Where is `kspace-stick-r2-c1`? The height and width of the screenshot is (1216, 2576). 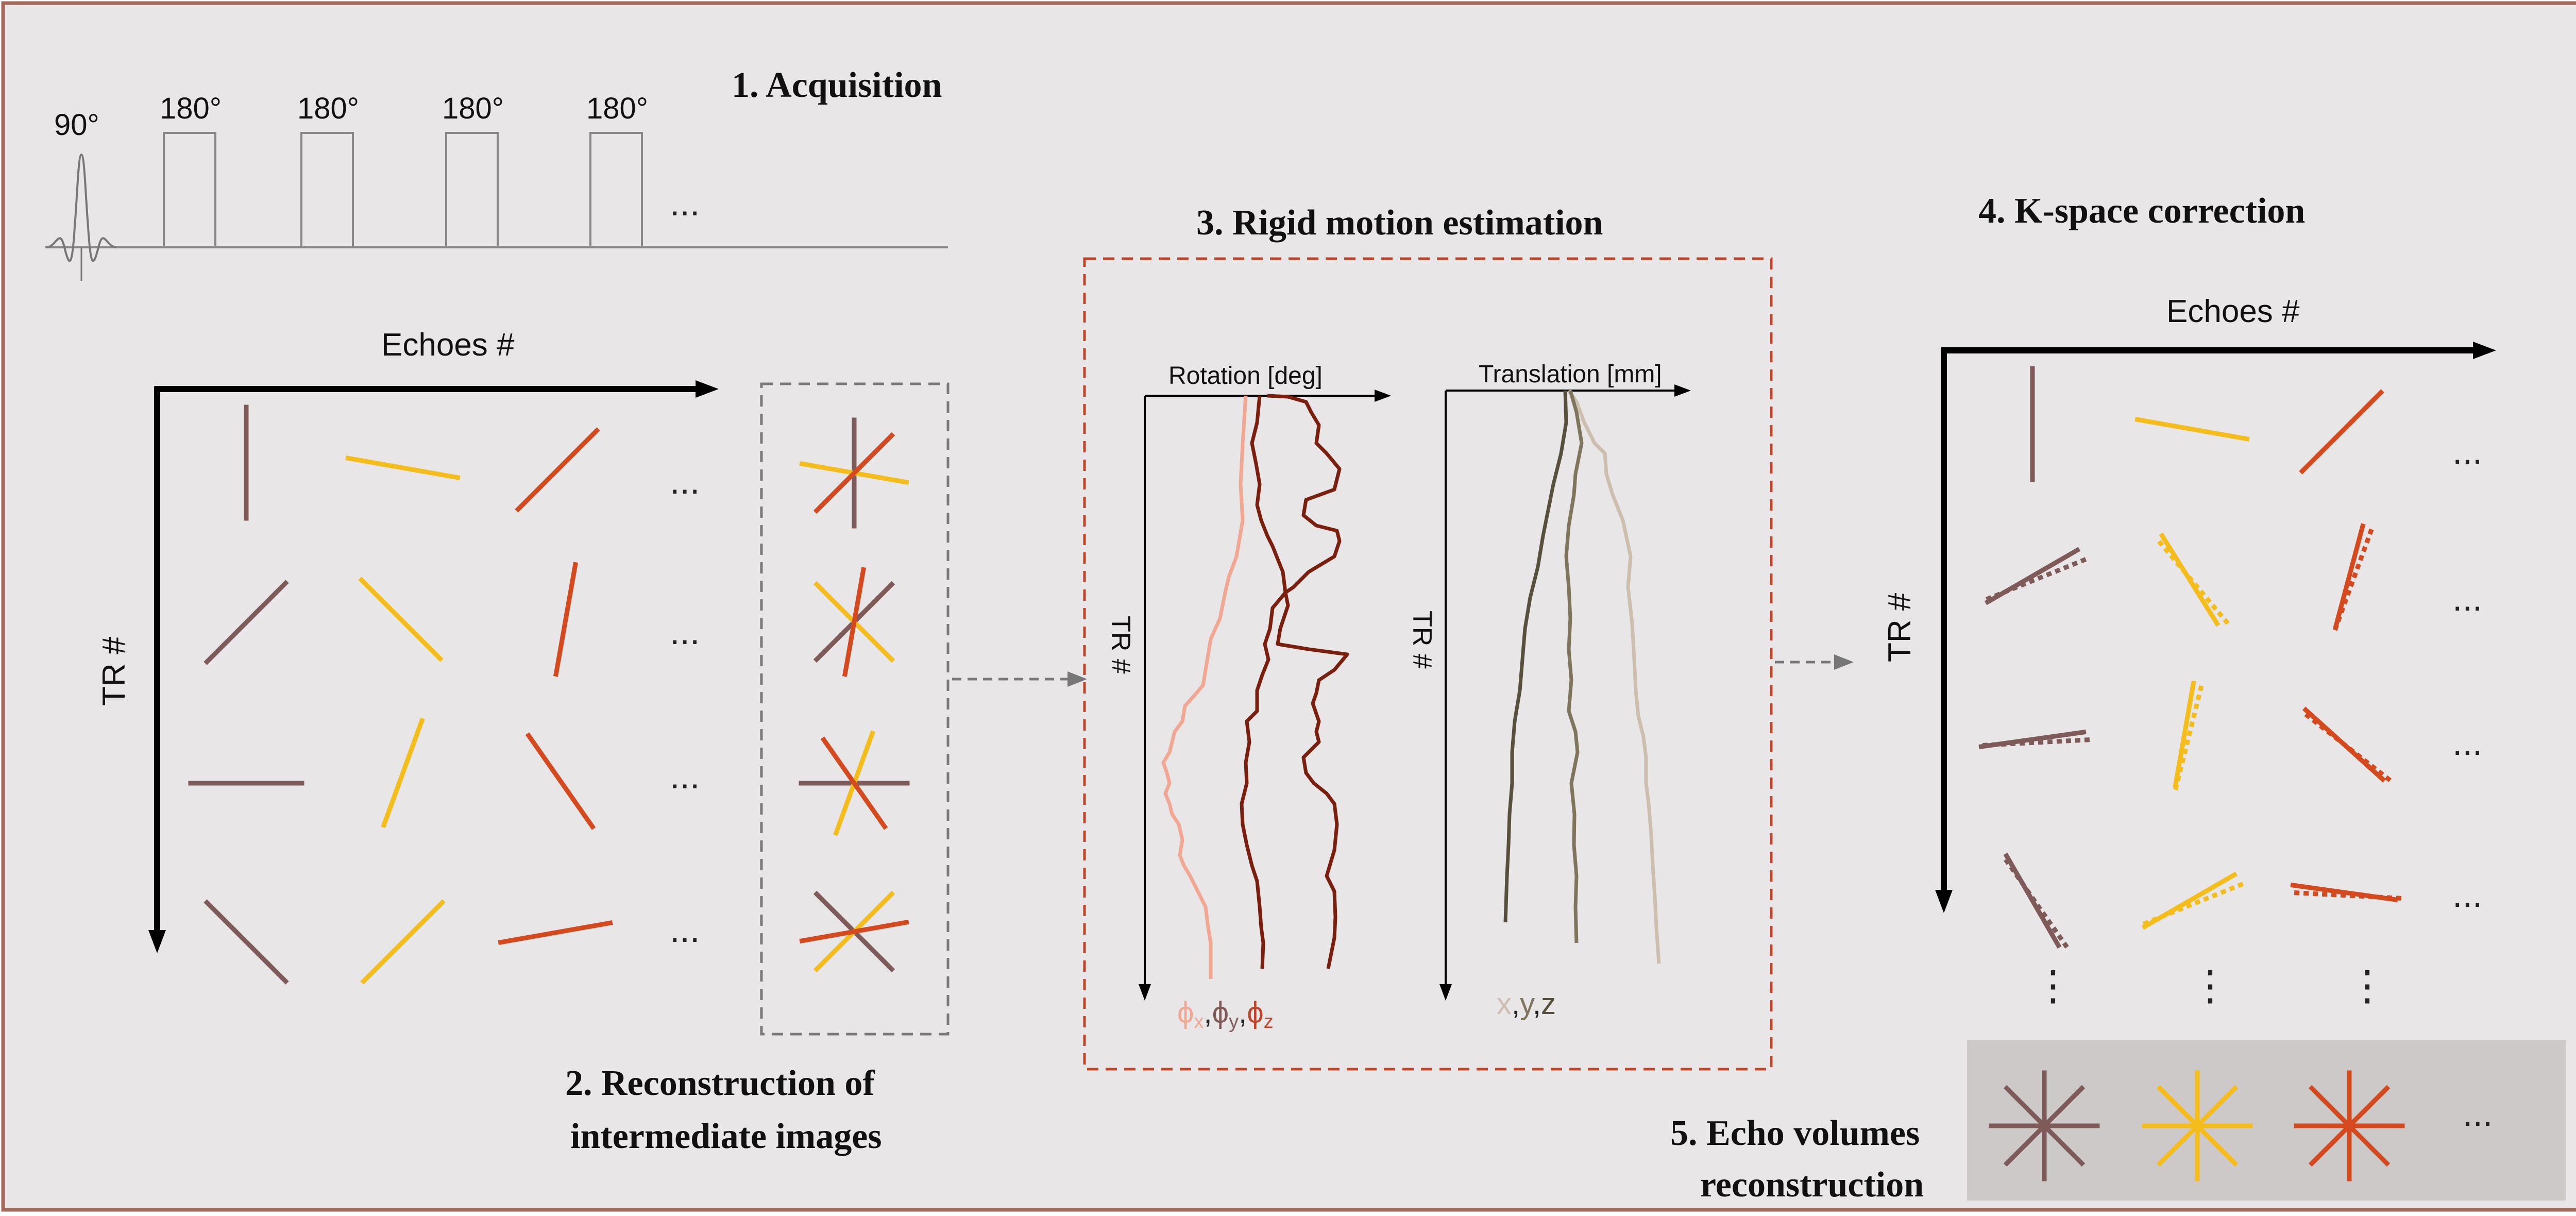
kspace-stick-r2-c1 is located at coordinates (2032, 576).